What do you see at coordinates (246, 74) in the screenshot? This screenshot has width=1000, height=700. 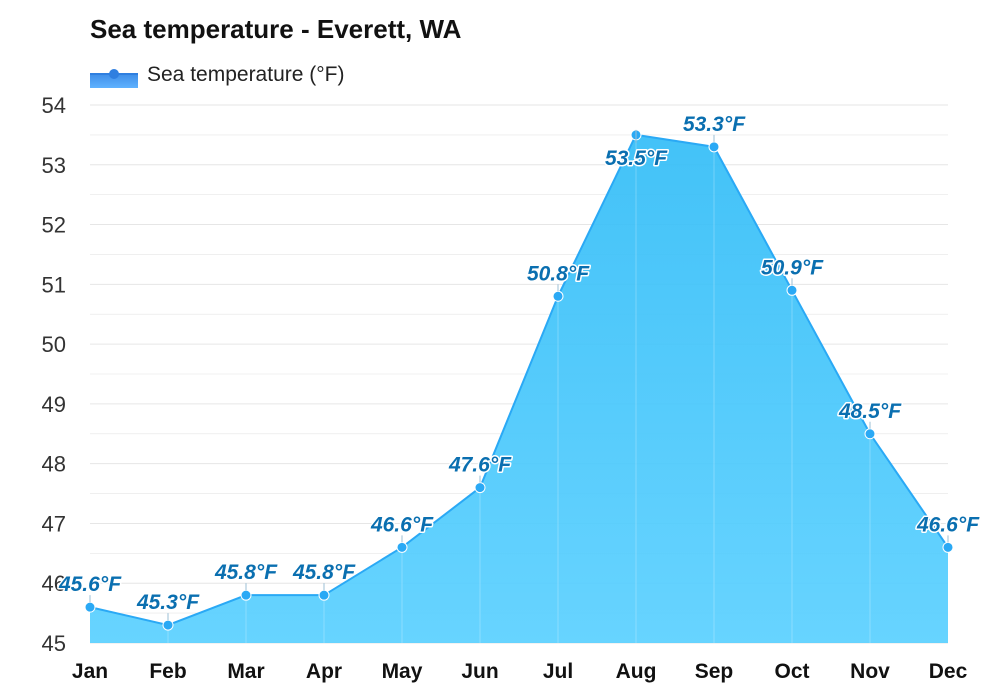 I see `legend-label: Sea temperature (°F)` at bounding box center [246, 74].